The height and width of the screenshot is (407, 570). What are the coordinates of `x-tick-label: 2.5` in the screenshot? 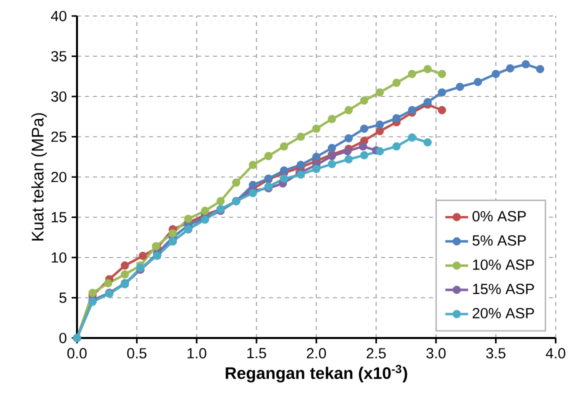 It's located at (376, 353).